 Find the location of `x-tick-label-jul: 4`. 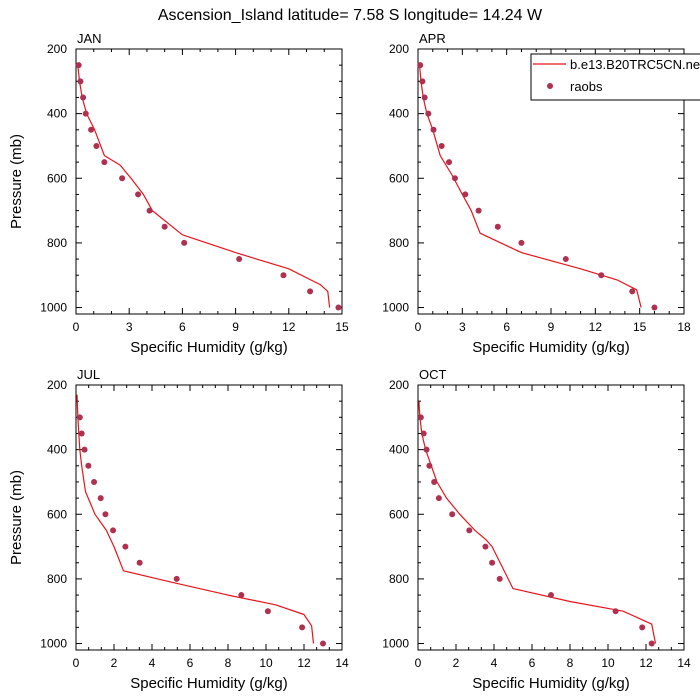

x-tick-label-jul: 4 is located at coordinates (152, 663).